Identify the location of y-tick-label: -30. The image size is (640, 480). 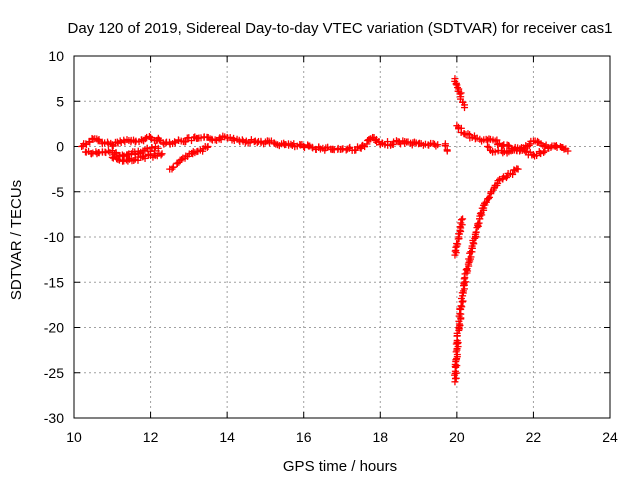
(54, 418).